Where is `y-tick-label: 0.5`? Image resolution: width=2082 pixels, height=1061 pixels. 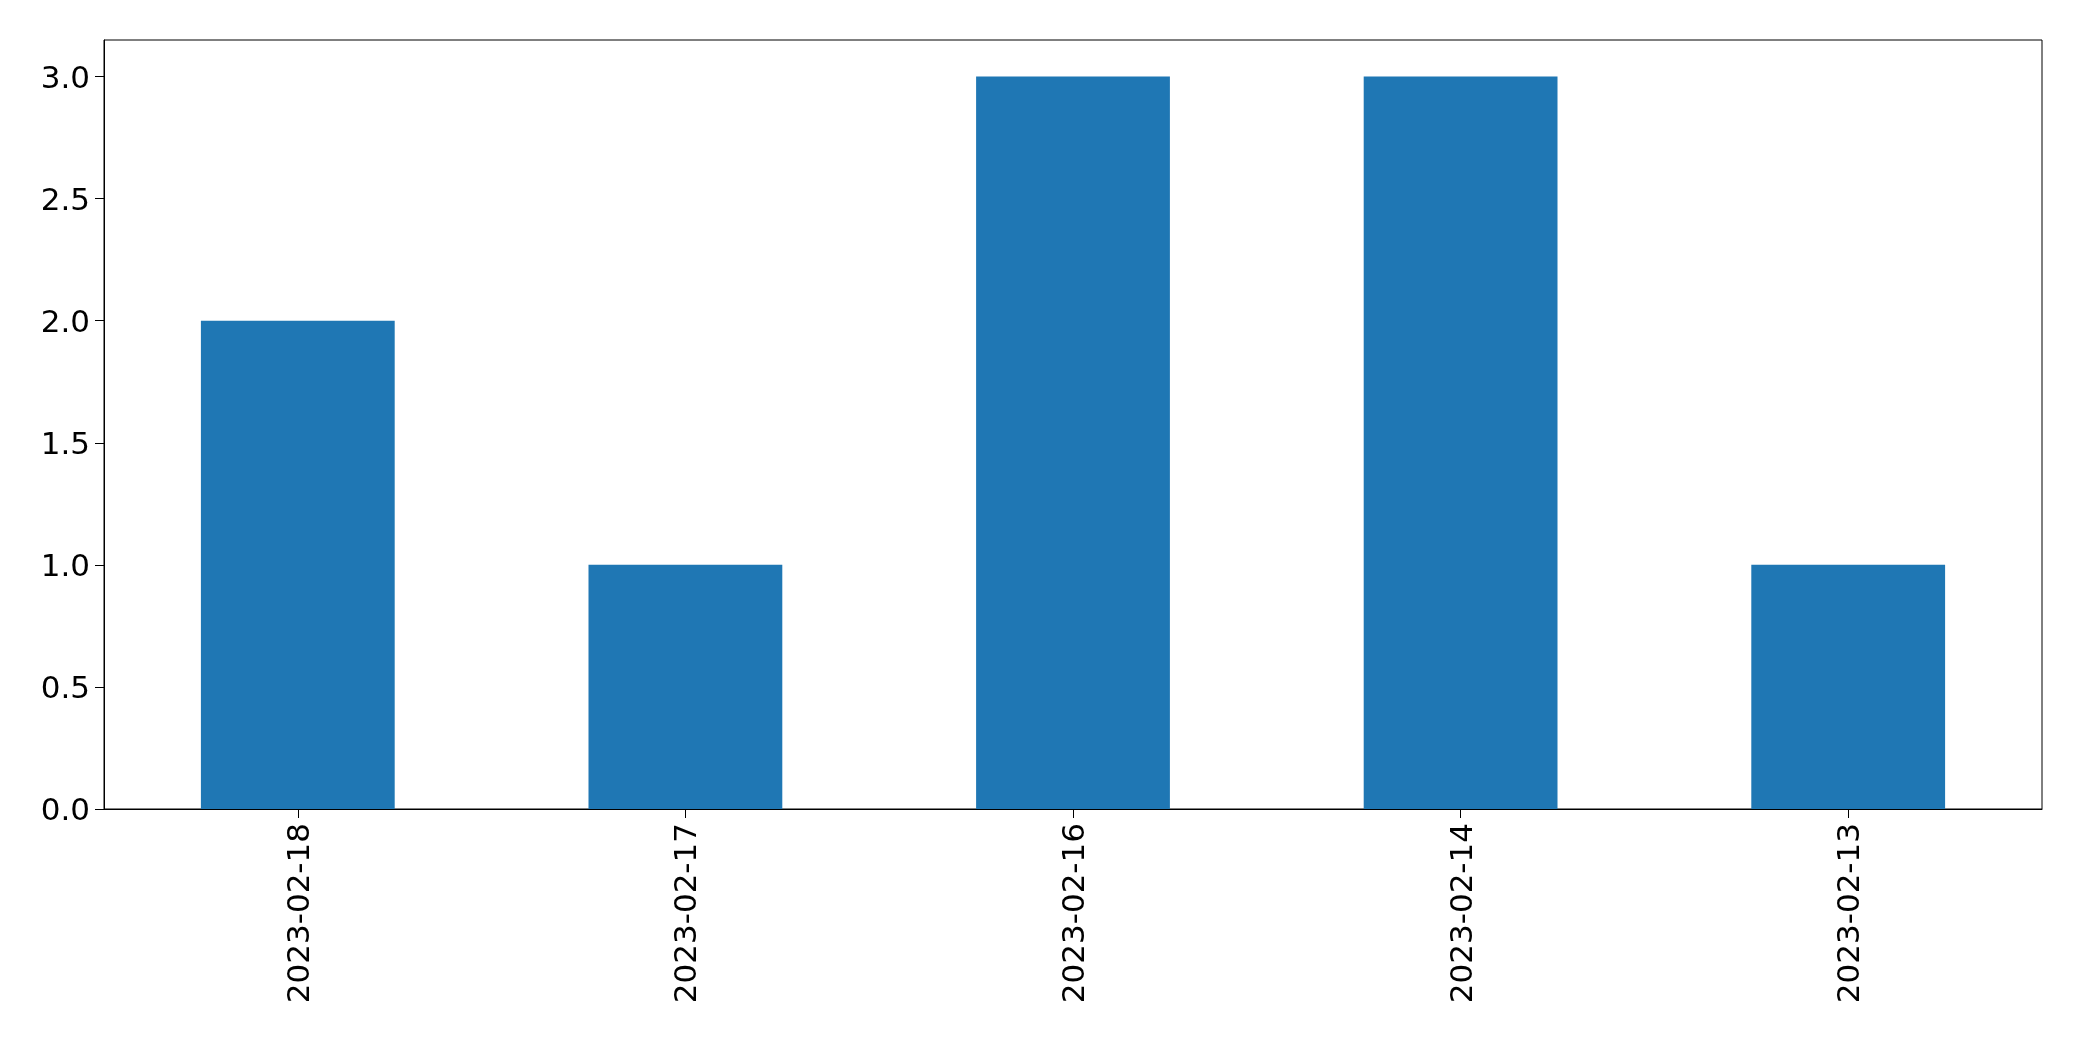 y-tick-label: 0.5 is located at coordinates (65, 686).